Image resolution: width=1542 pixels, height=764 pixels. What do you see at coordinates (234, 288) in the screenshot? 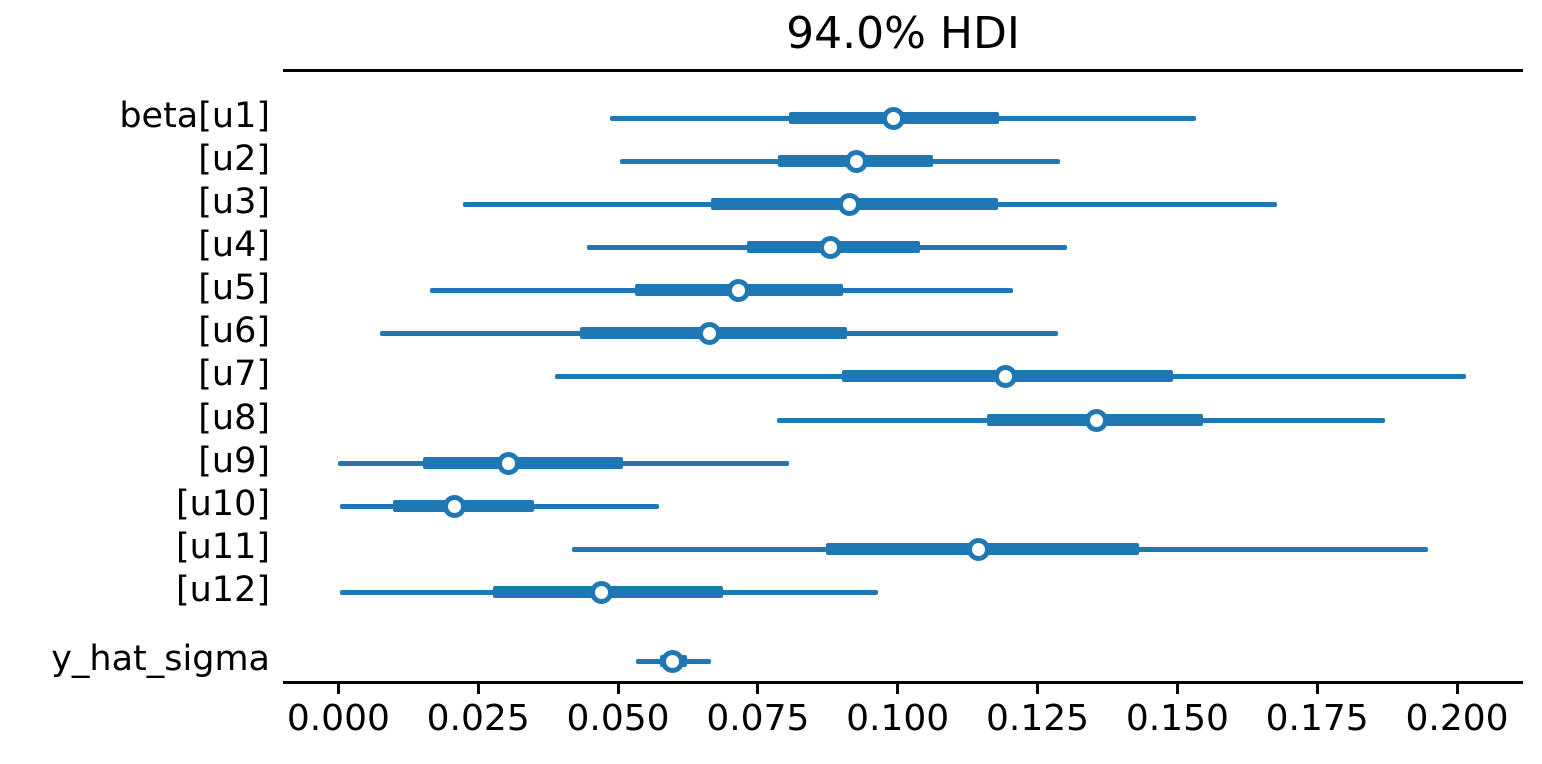
I see `row-label: [u5]` at bounding box center [234, 288].